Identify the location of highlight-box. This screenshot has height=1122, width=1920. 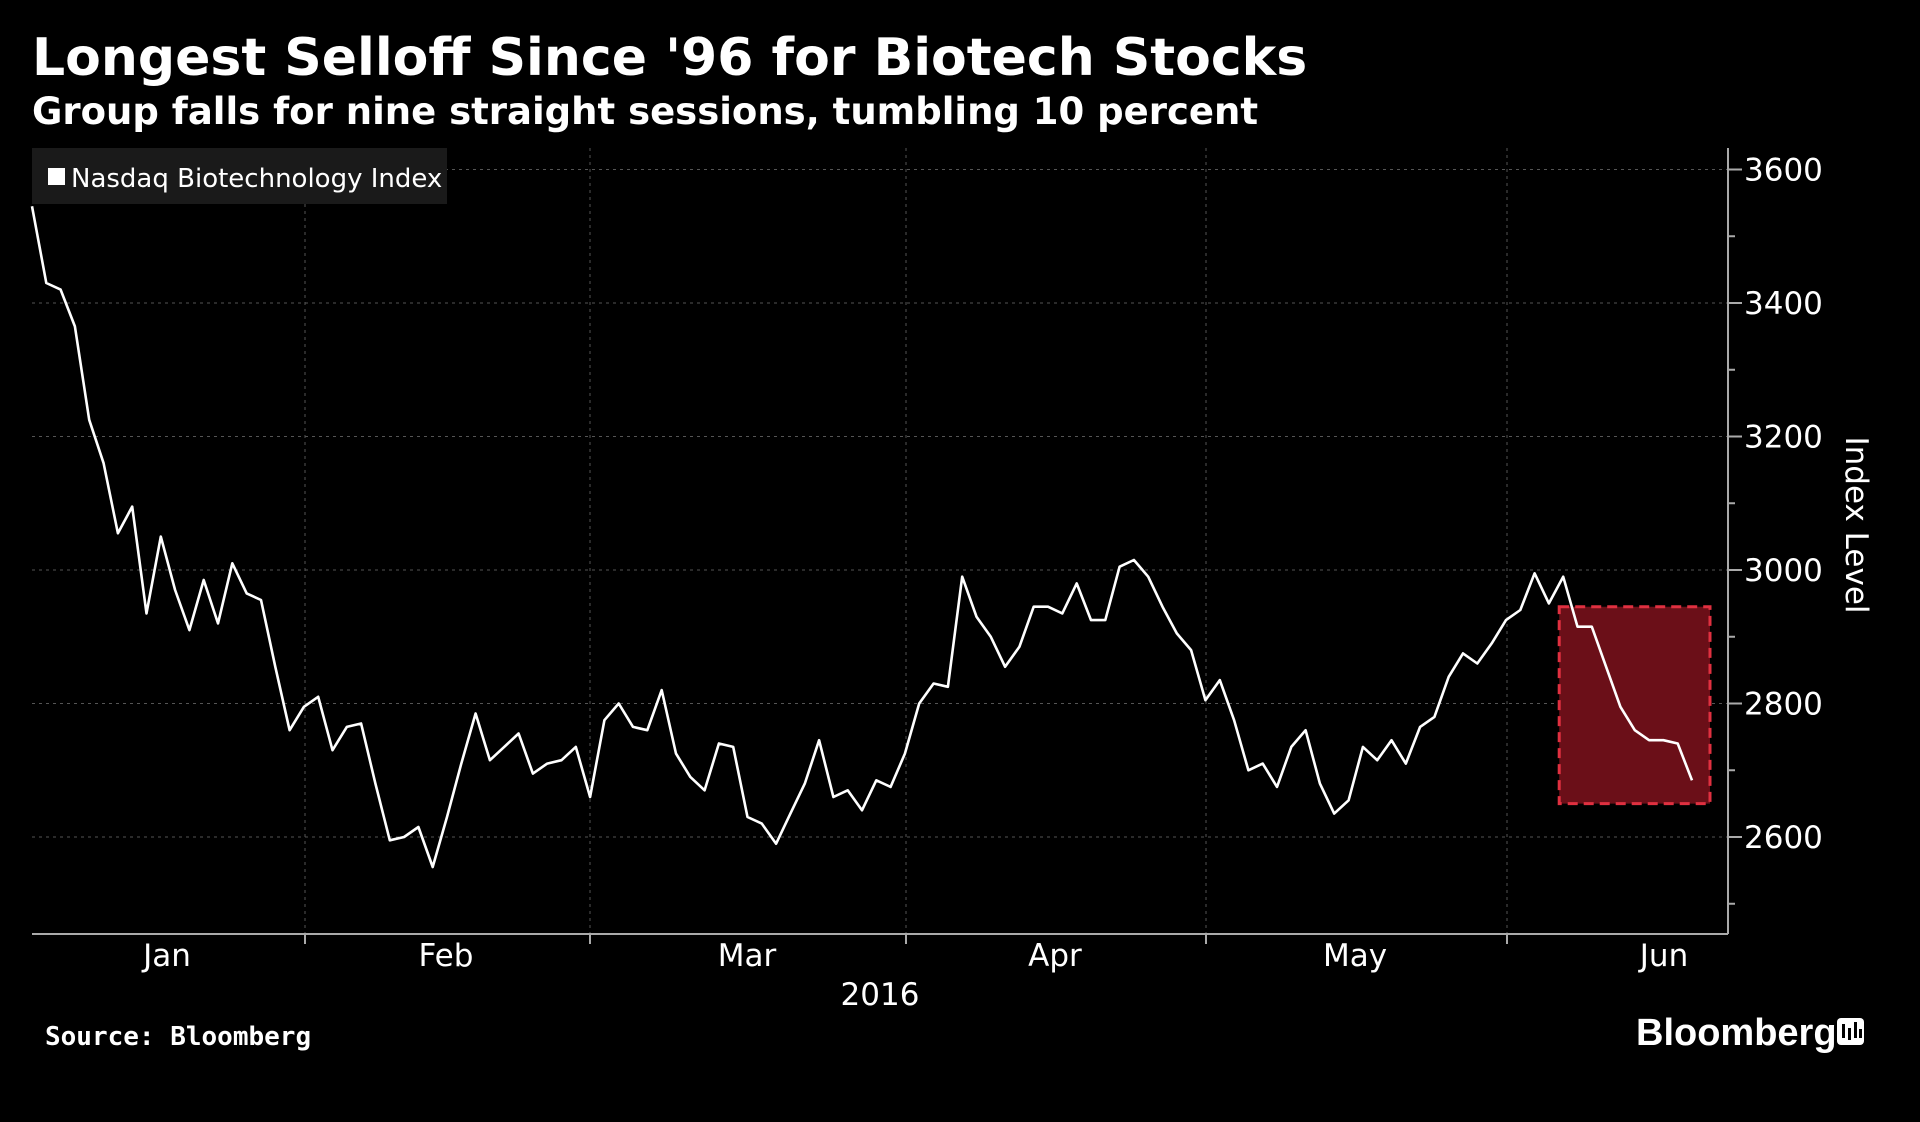
(1634, 705).